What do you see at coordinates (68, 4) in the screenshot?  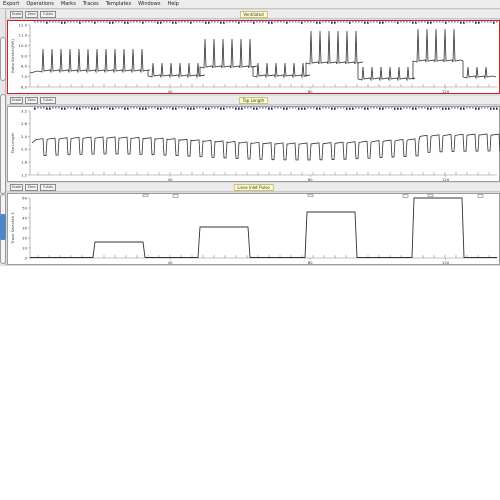 I see `menu-marks: Marks` at bounding box center [68, 4].